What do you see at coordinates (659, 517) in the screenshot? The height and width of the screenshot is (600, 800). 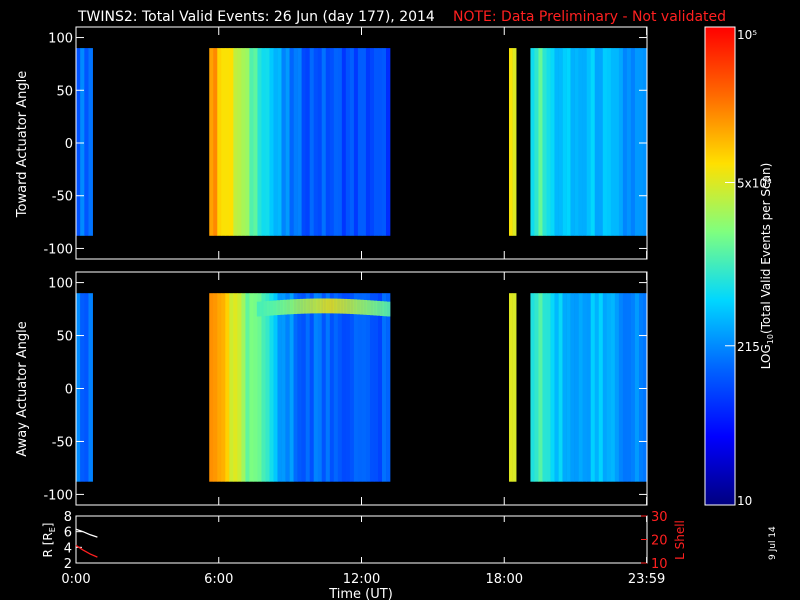 I see `orbit-y2-tick-label: 30` at bounding box center [659, 517].